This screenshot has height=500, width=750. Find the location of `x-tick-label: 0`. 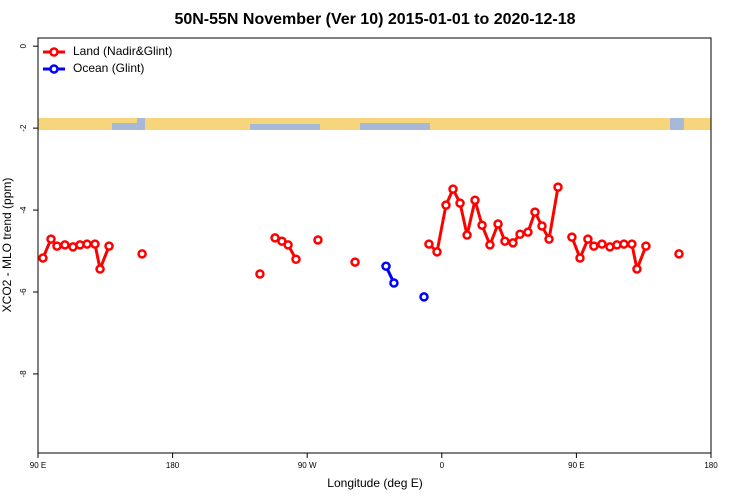

x-tick-label: 0 is located at coordinates (442, 465).